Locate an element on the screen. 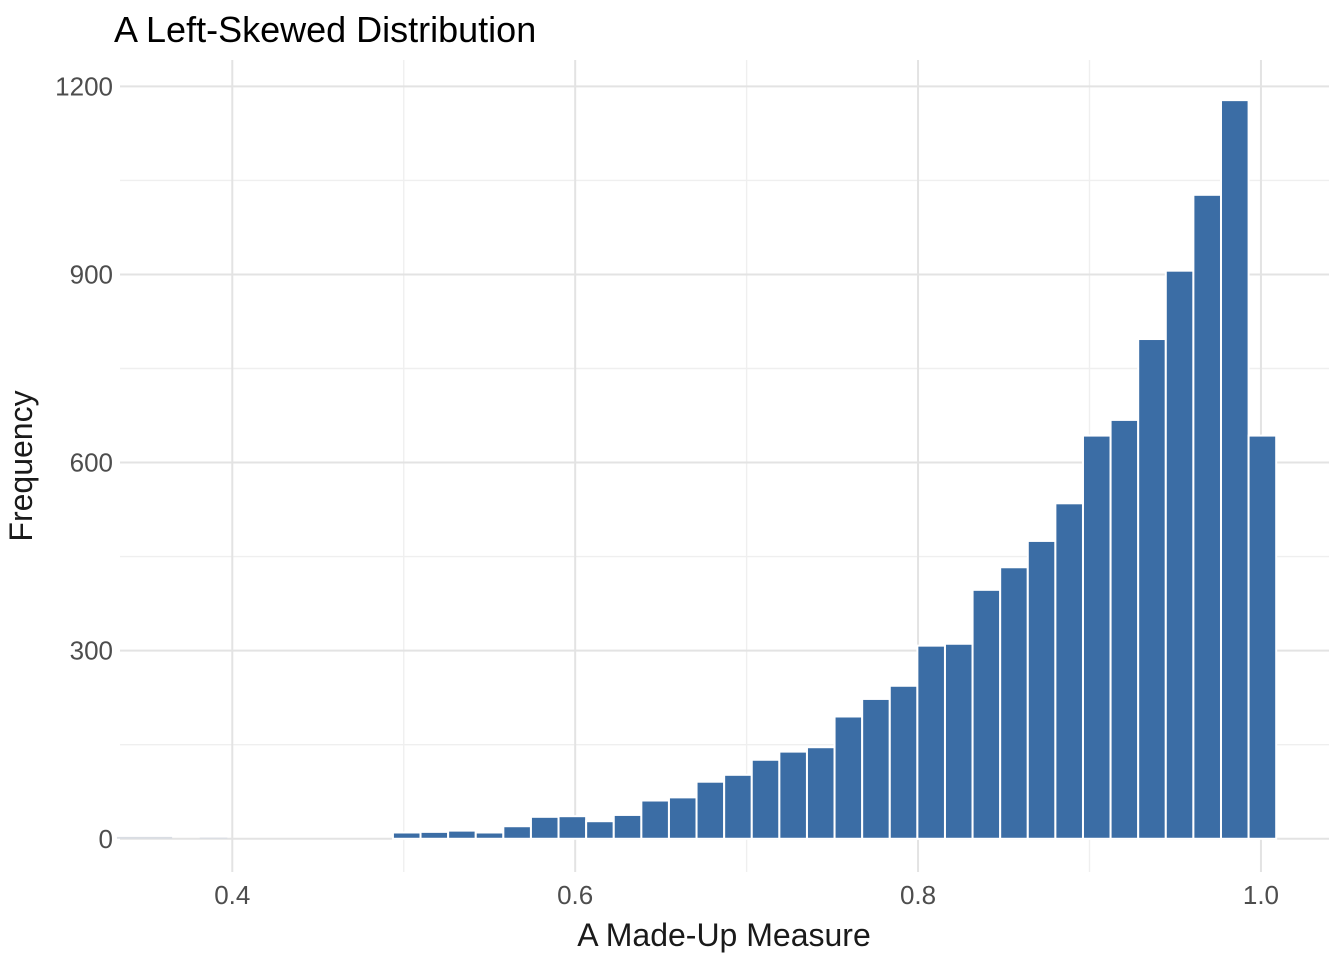 This screenshot has height=960, width=1344. x-tick-label: 1.0 is located at coordinates (1261, 895).